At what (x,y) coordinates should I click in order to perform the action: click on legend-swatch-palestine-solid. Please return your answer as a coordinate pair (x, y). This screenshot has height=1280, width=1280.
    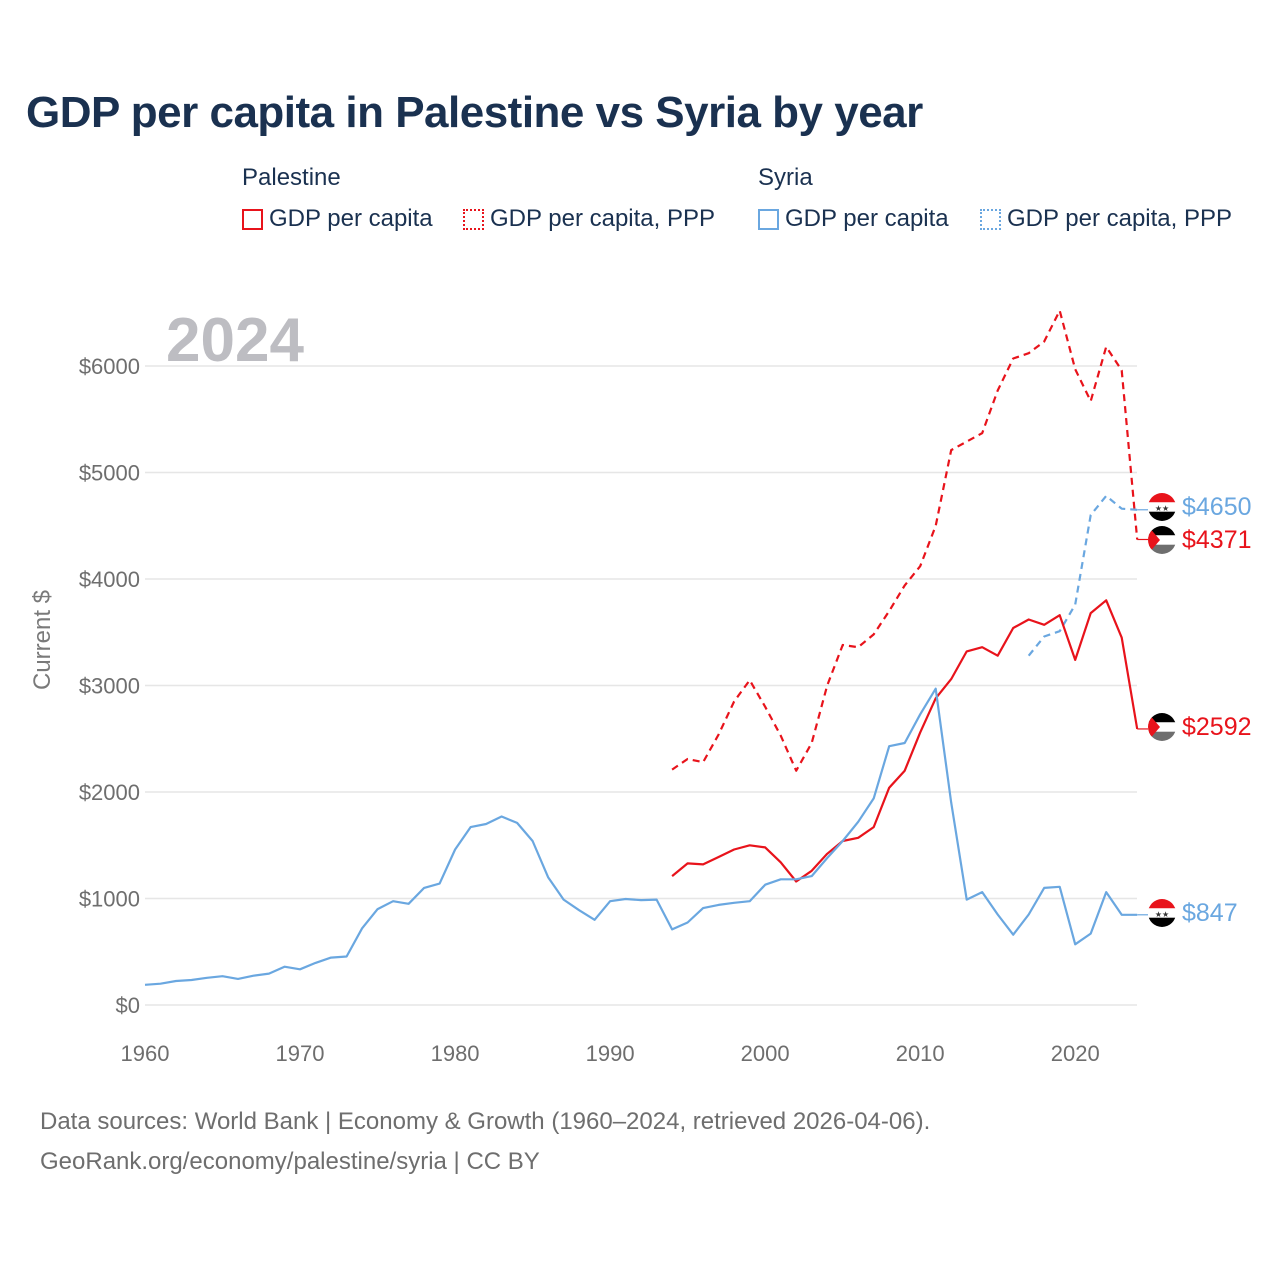
    Looking at the image, I should click on (252, 219).